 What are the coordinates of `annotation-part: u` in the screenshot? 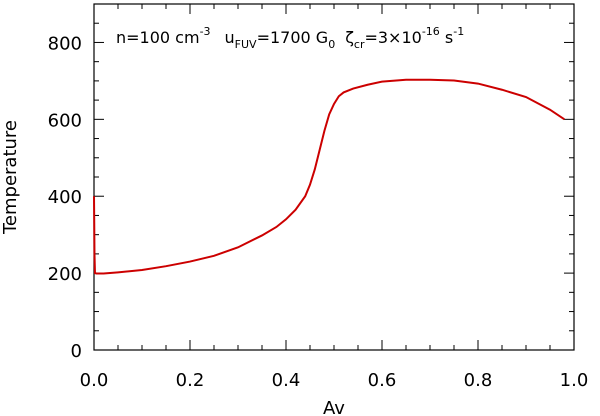 It's located at (230, 37).